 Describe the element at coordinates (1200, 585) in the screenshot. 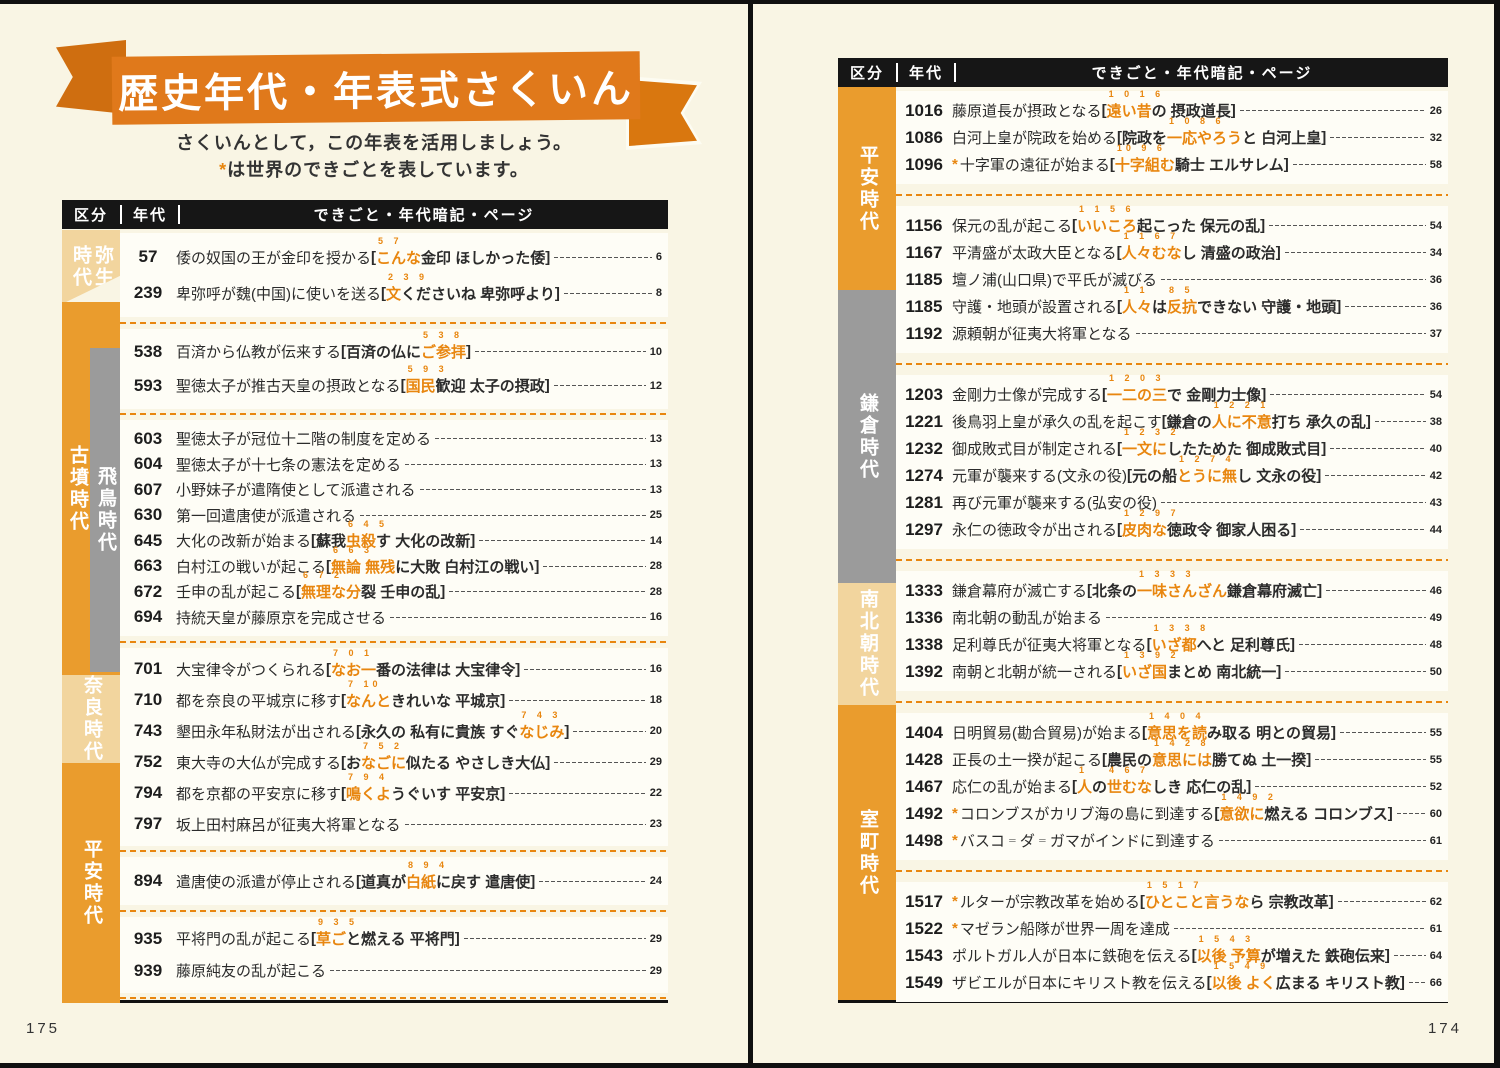

I see `event-text: 鎌倉幕府が滅亡する[北条の 一味さんざん 1 3 3 3 鎌倉幕府滅亡] 46` at that location.